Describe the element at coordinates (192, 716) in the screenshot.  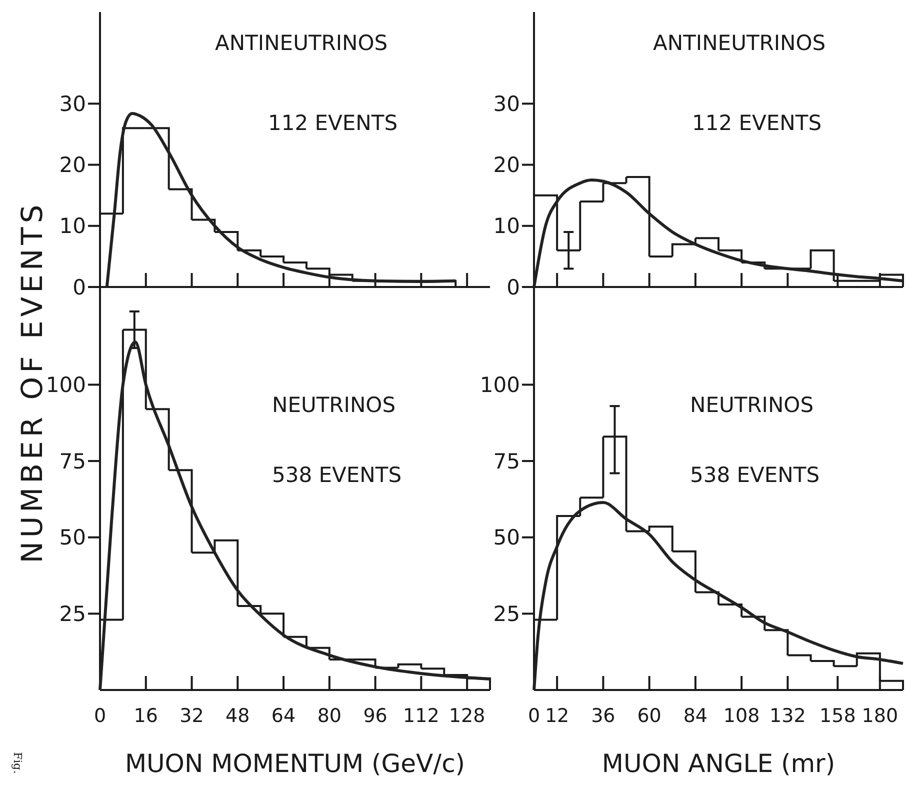
I see `x-tick-label: 32` at that location.